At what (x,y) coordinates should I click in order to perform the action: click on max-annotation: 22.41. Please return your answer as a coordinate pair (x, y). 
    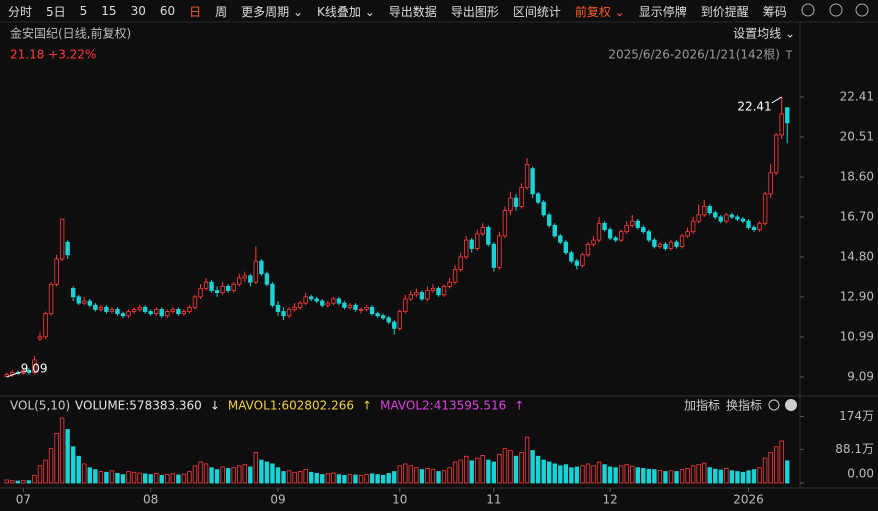
    Looking at the image, I should click on (754, 107).